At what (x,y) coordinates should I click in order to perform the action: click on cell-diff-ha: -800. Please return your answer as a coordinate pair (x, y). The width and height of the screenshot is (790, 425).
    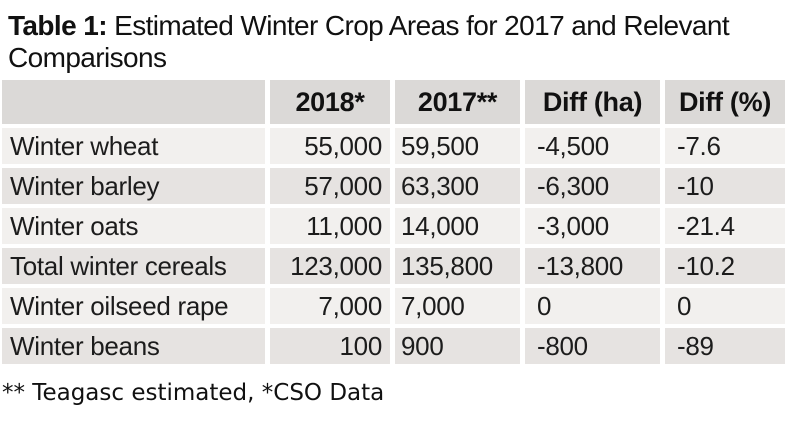
    Looking at the image, I should click on (592, 346).